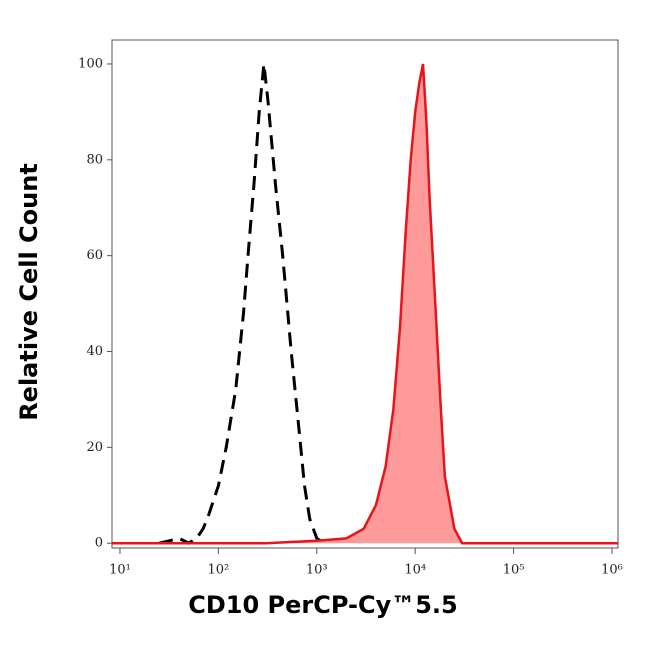  What do you see at coordinates (120, 570) in the screenshot?
I see `x-tick-label: 10¹` at bounding box center [120, 570].